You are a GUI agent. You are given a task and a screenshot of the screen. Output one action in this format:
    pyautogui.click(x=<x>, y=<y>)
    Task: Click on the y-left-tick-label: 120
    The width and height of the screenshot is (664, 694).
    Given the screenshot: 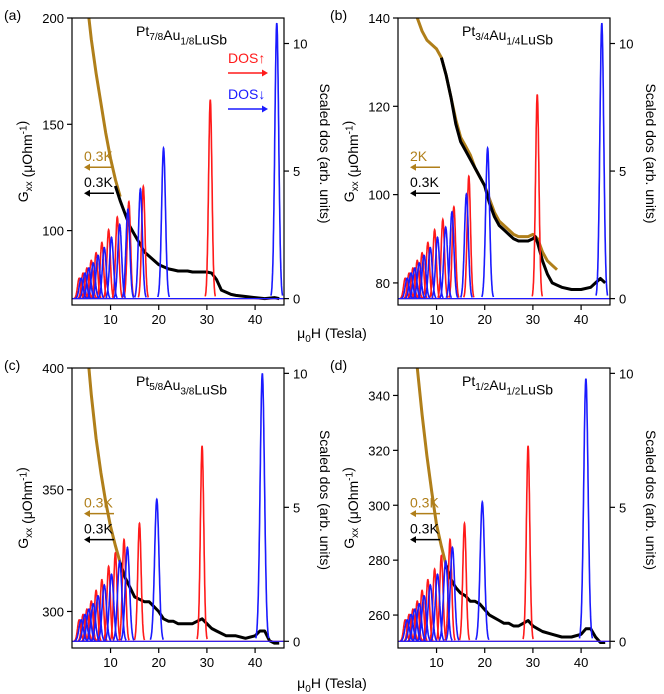 What is the action you would take?
    pyautogui.click(x=379, y=106)
    